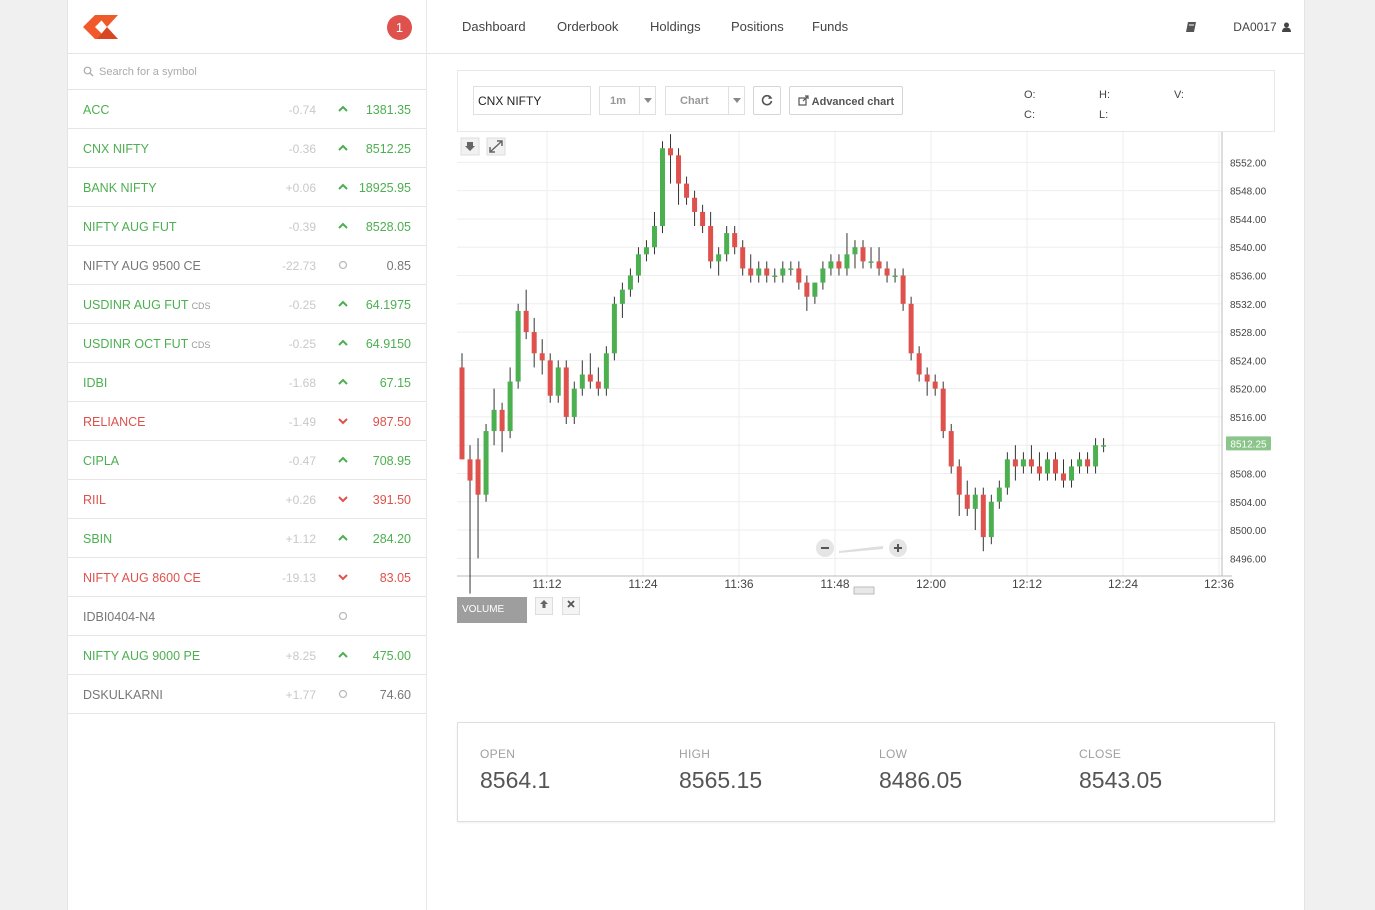 The image size is (1375, 910). Describe the element at coordinates (544, 606) in the screenshot. I see `volume-up-button` at that location.